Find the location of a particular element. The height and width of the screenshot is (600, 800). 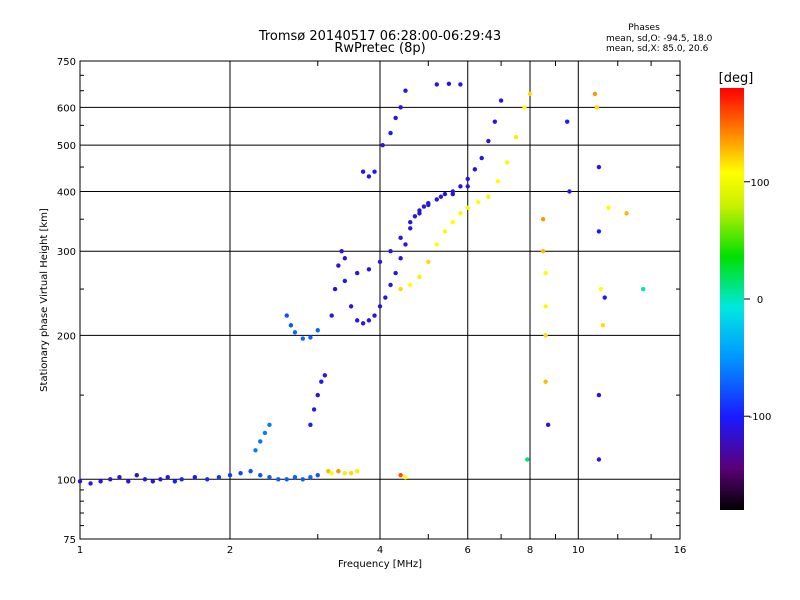

colorbar-tick-label: 0 is located at coordinates (760, 300).